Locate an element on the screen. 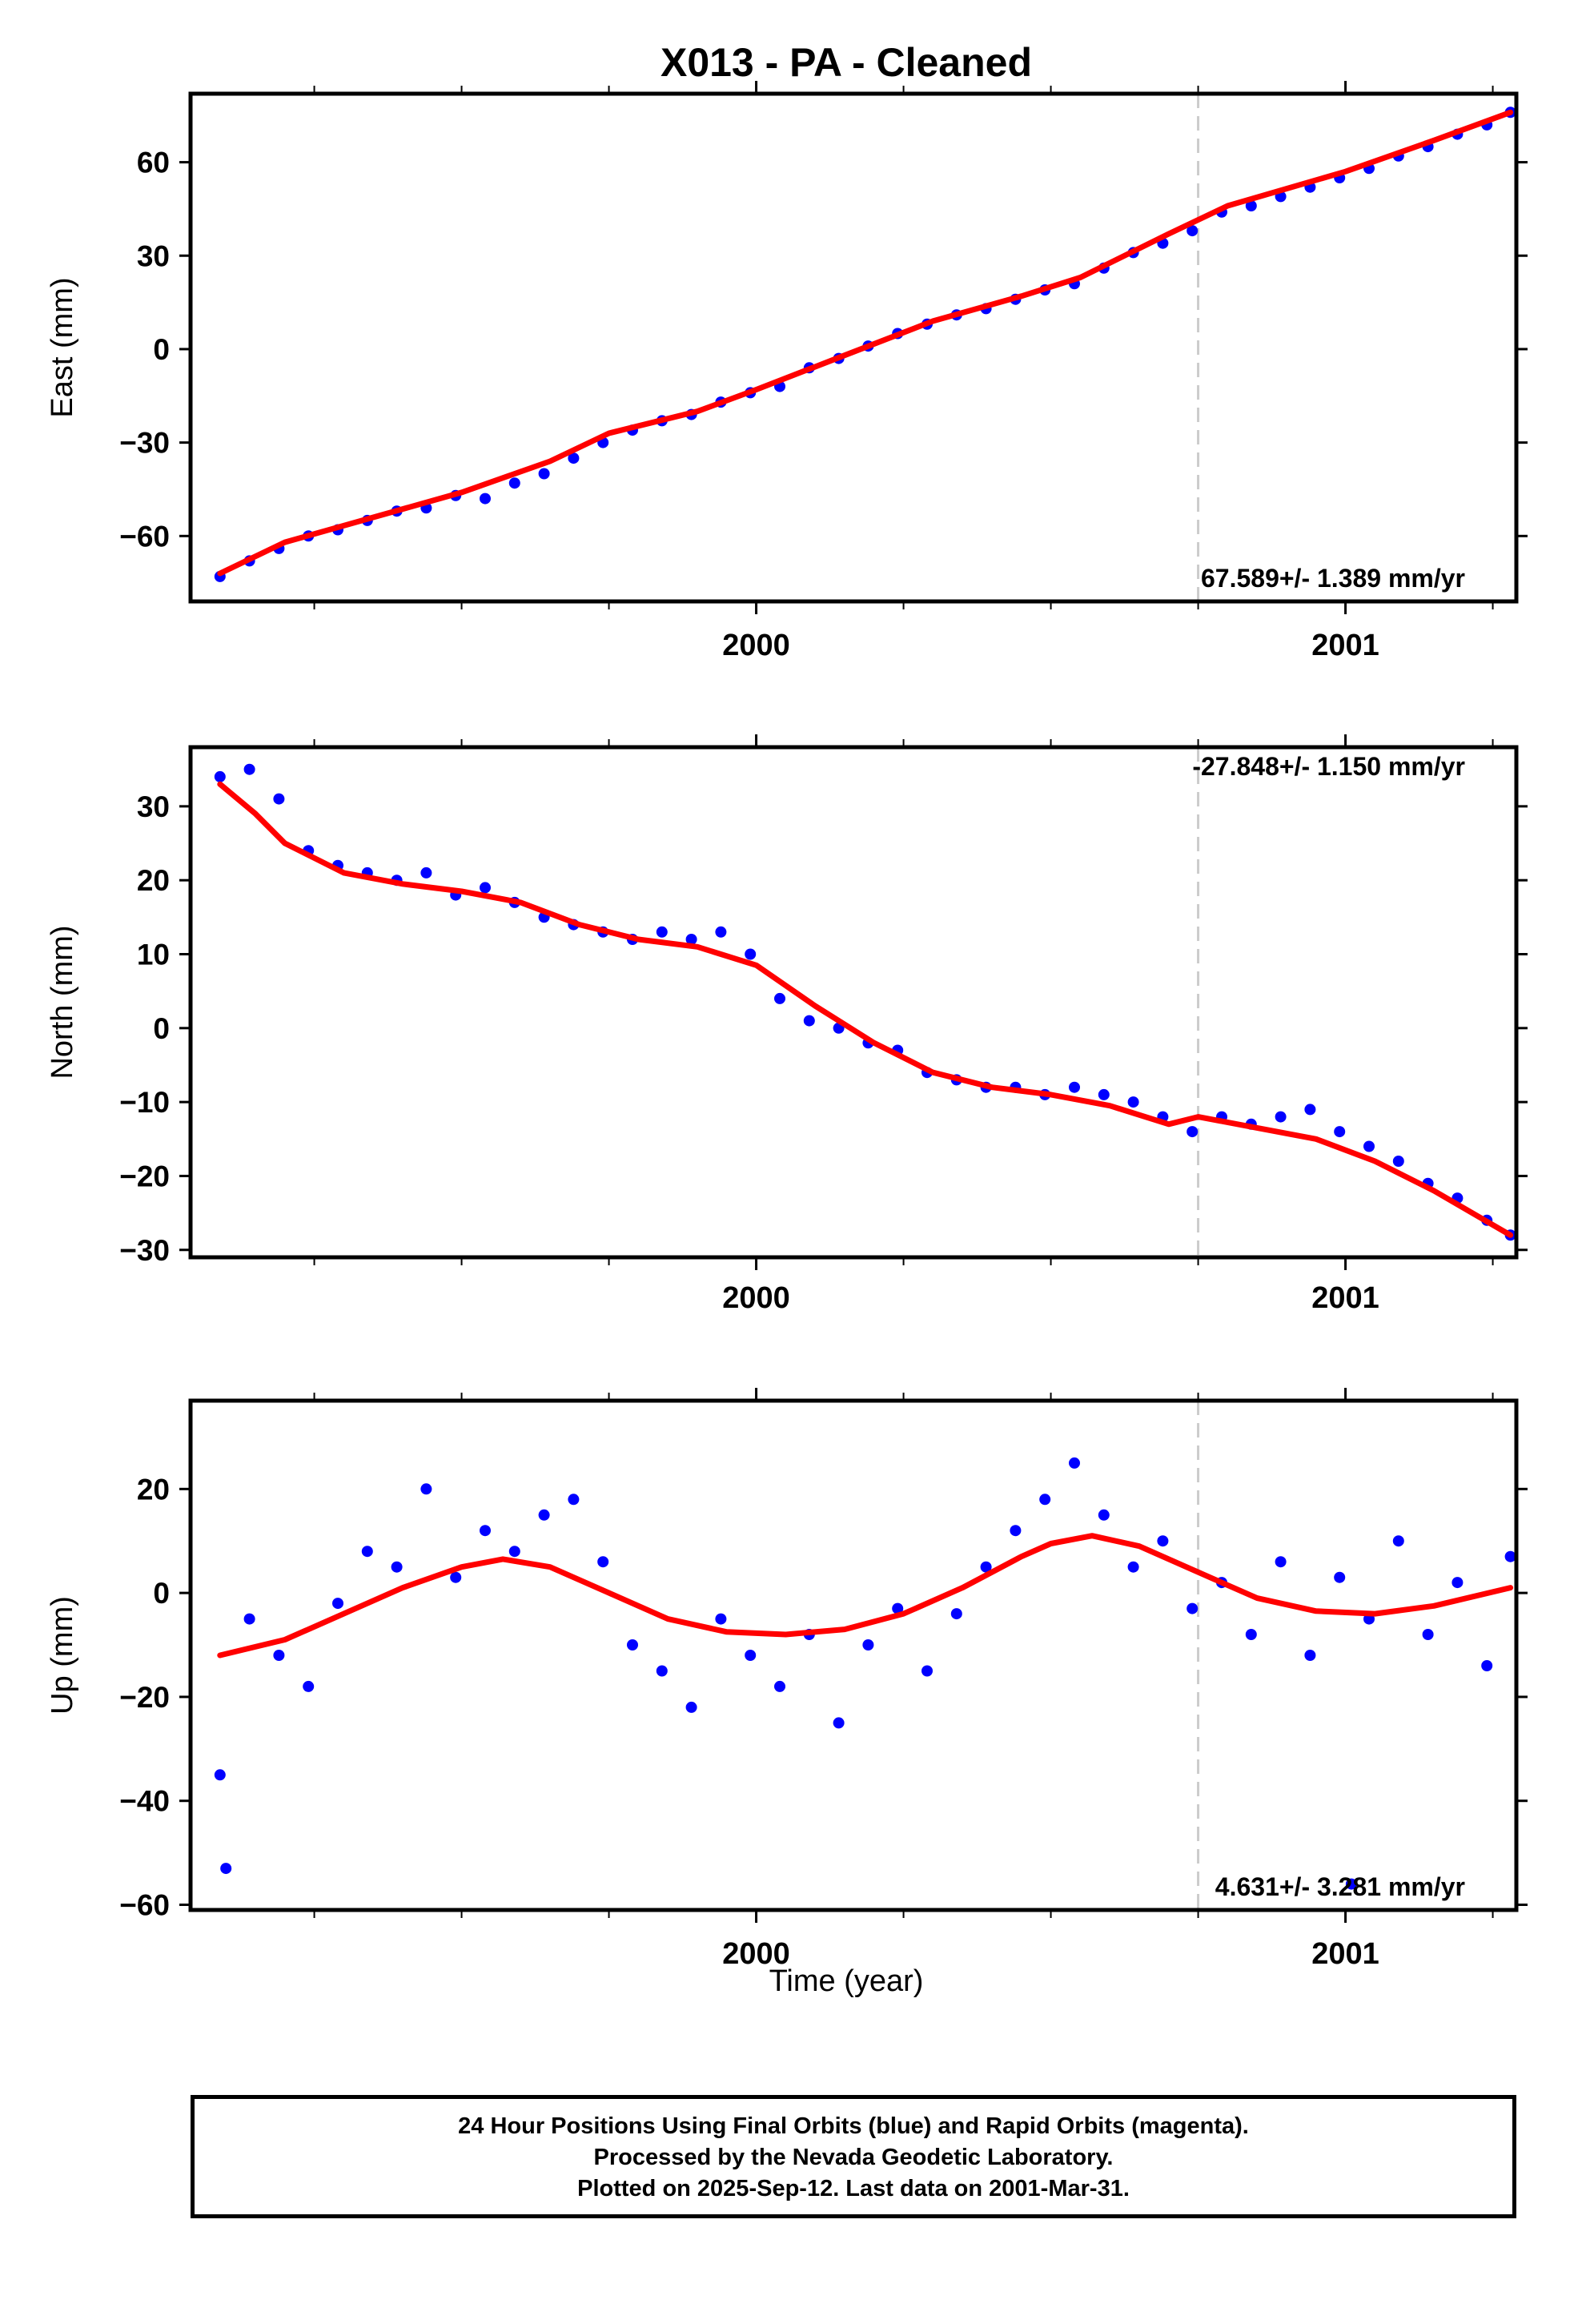 This screenshot has width=1582, height=2324. up-xtick-label: 2001 is located at coordinates (1345, 1954).